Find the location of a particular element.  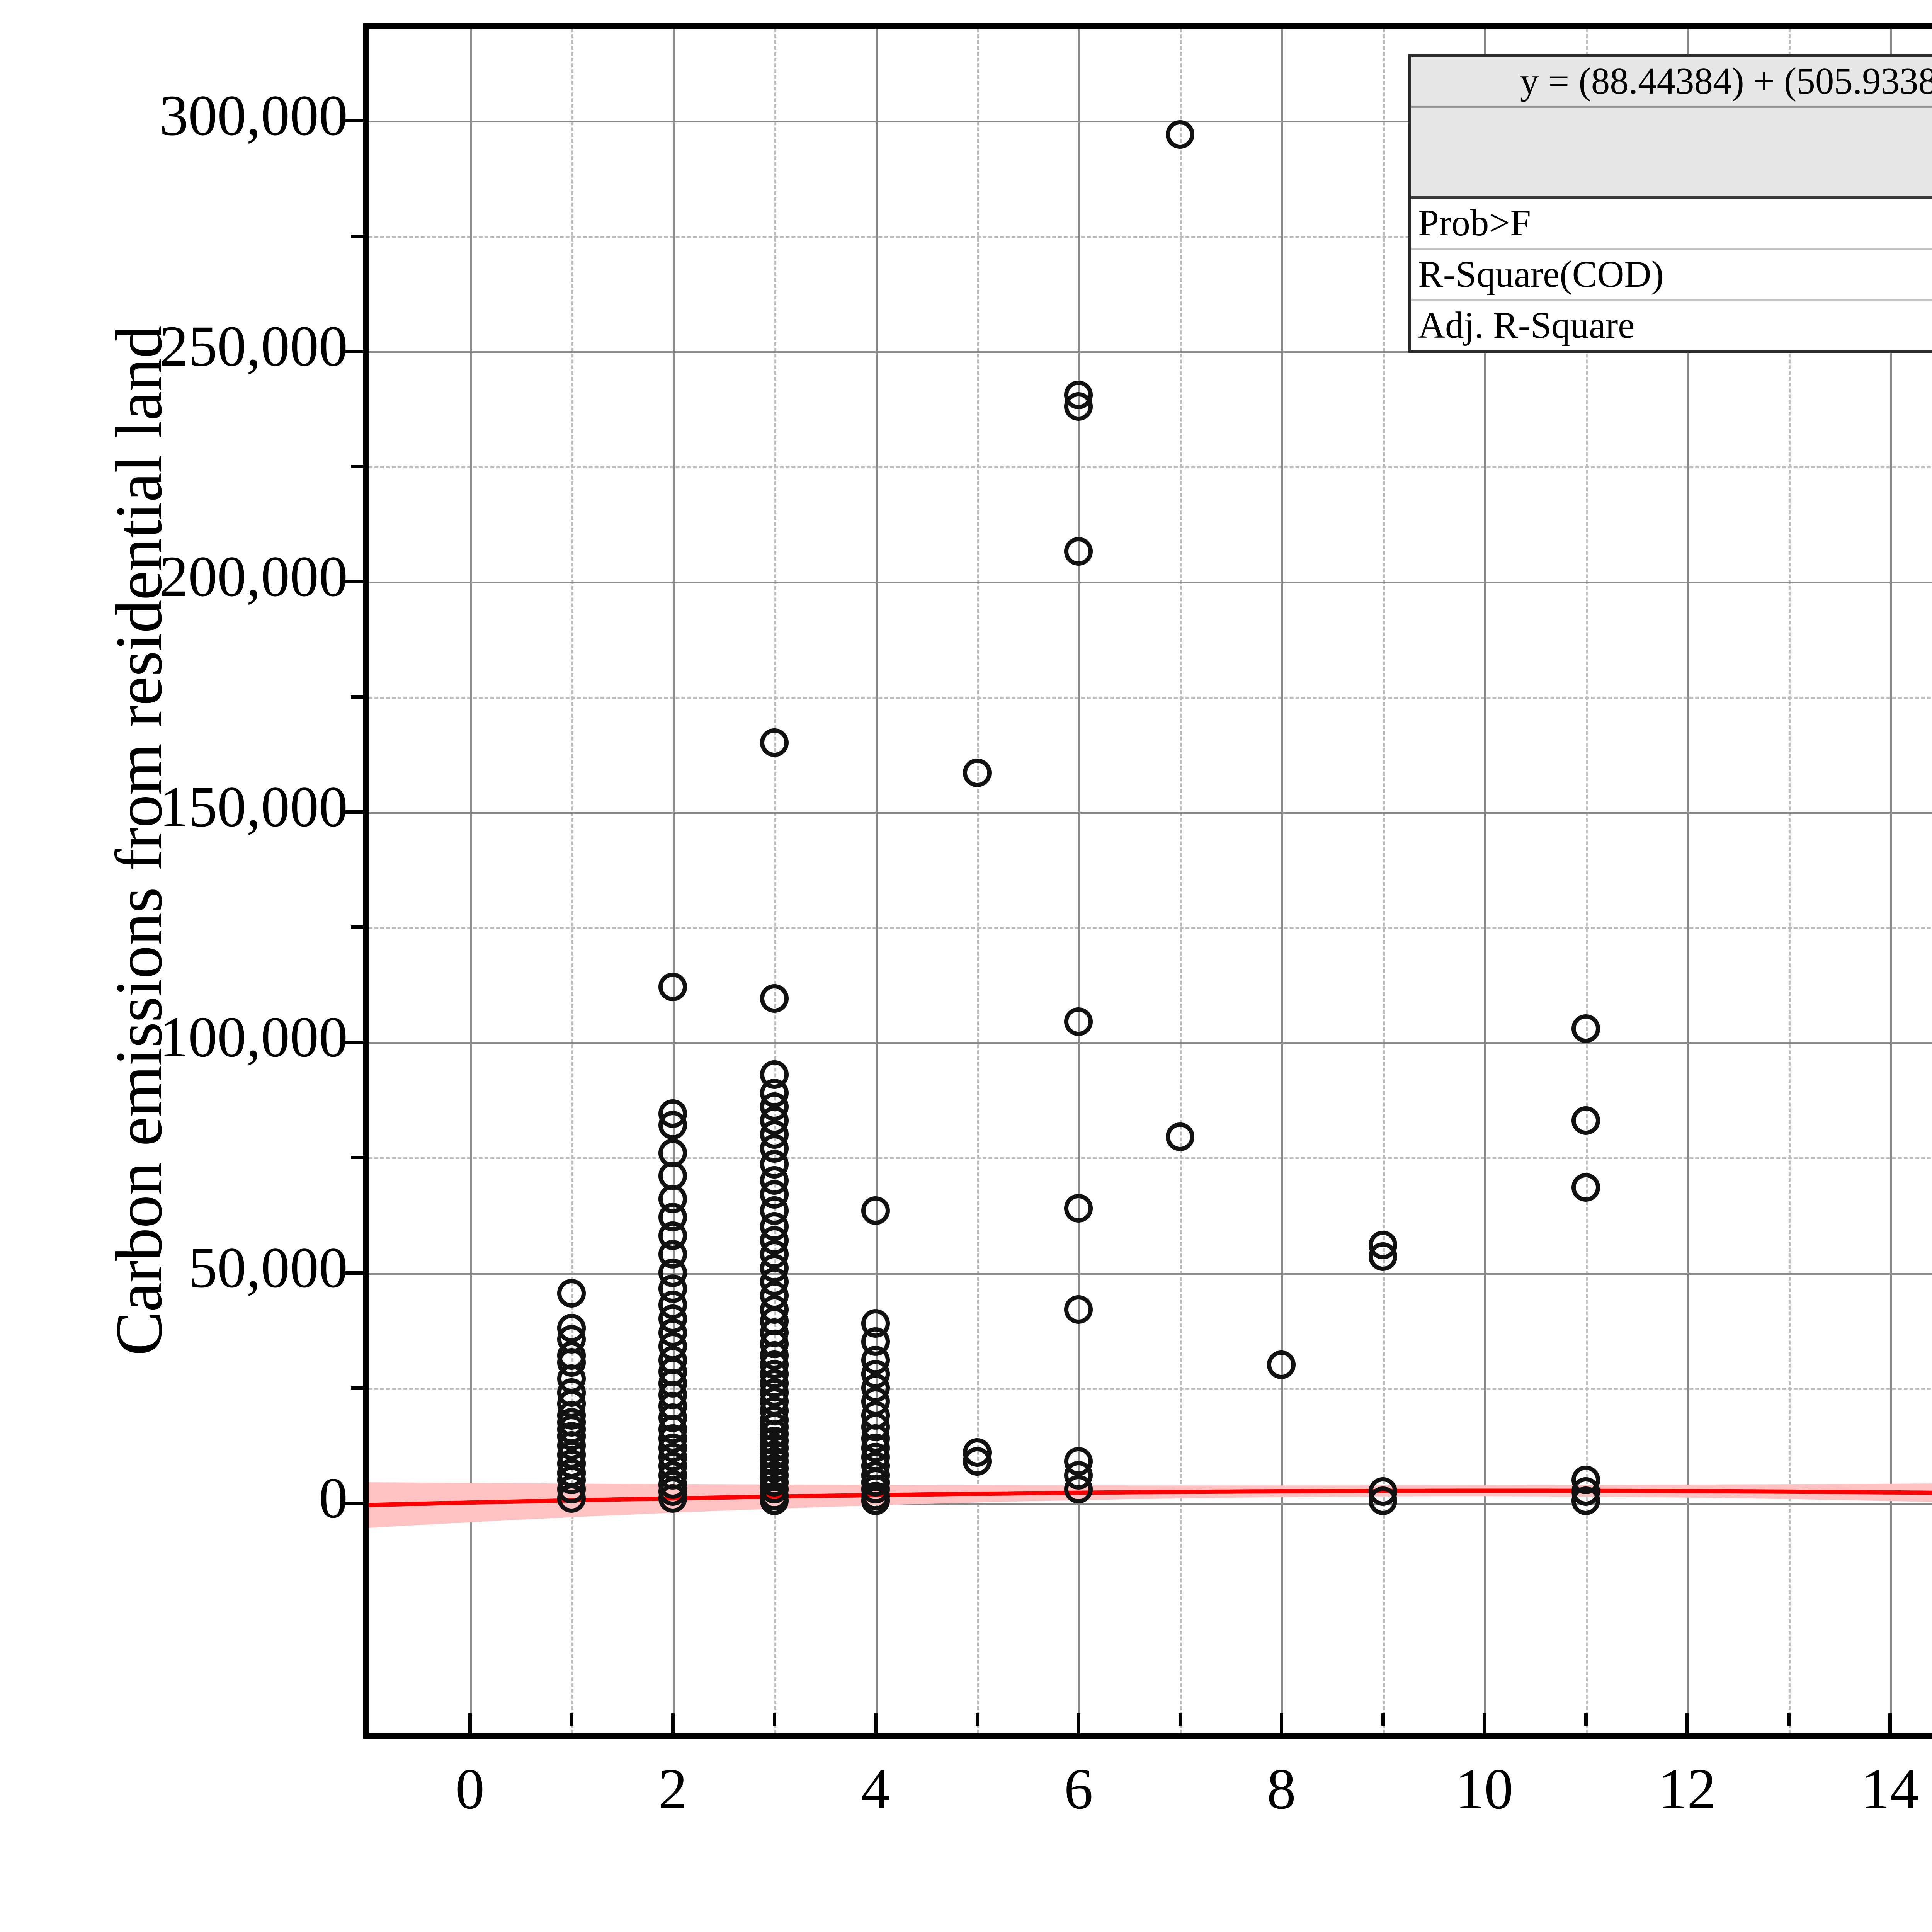

stats-row-rsquare: R-Square(COD) 0.33678 is located at coordinates (1671, 273).